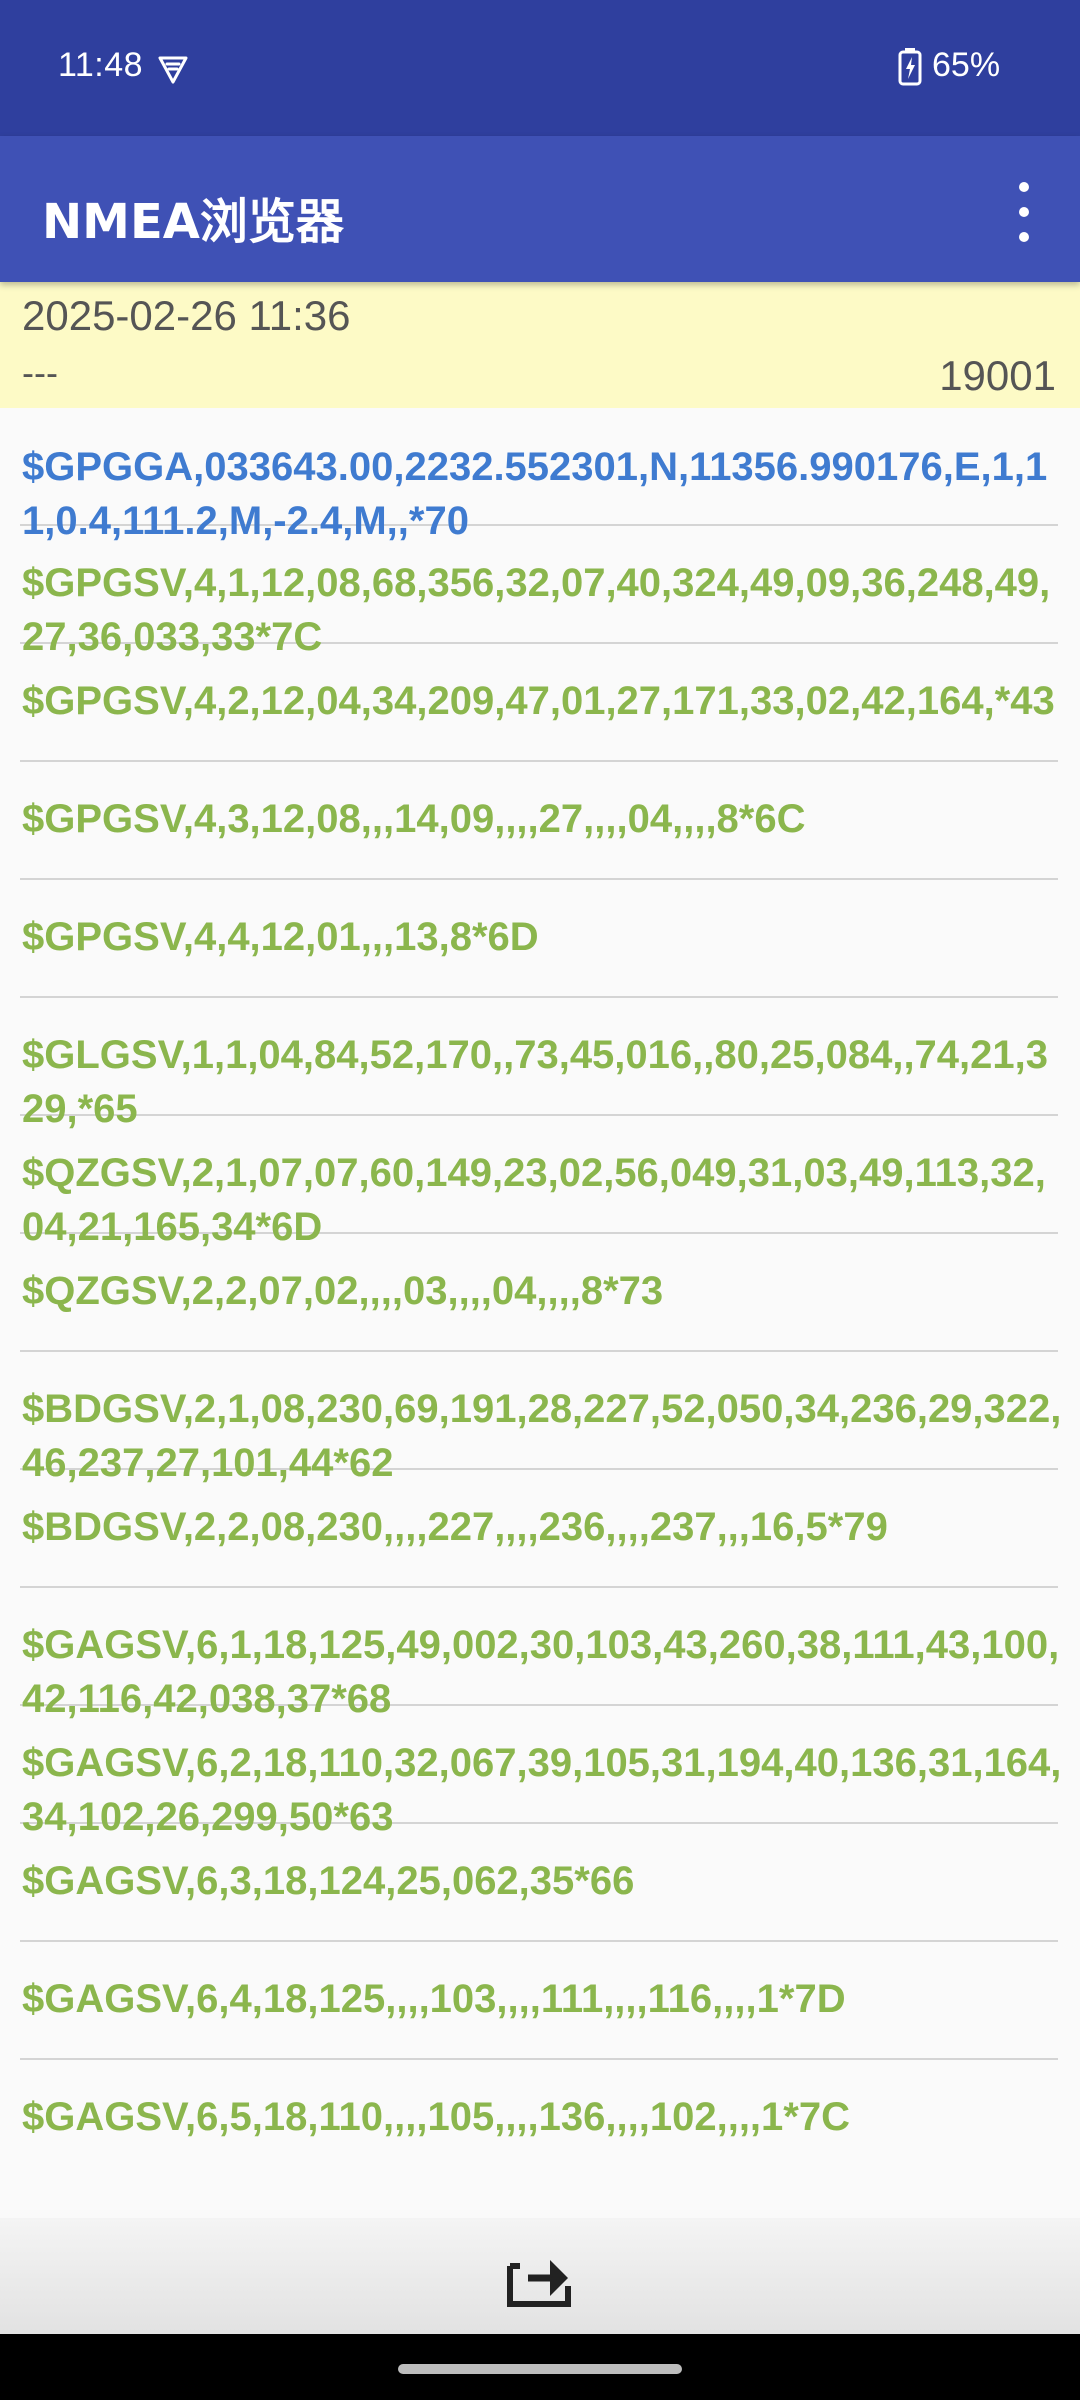  Describe the element at coordinates (186, 315) in the screenshot. I see `info-datetime: 2025-02-26 11:36` at that location.